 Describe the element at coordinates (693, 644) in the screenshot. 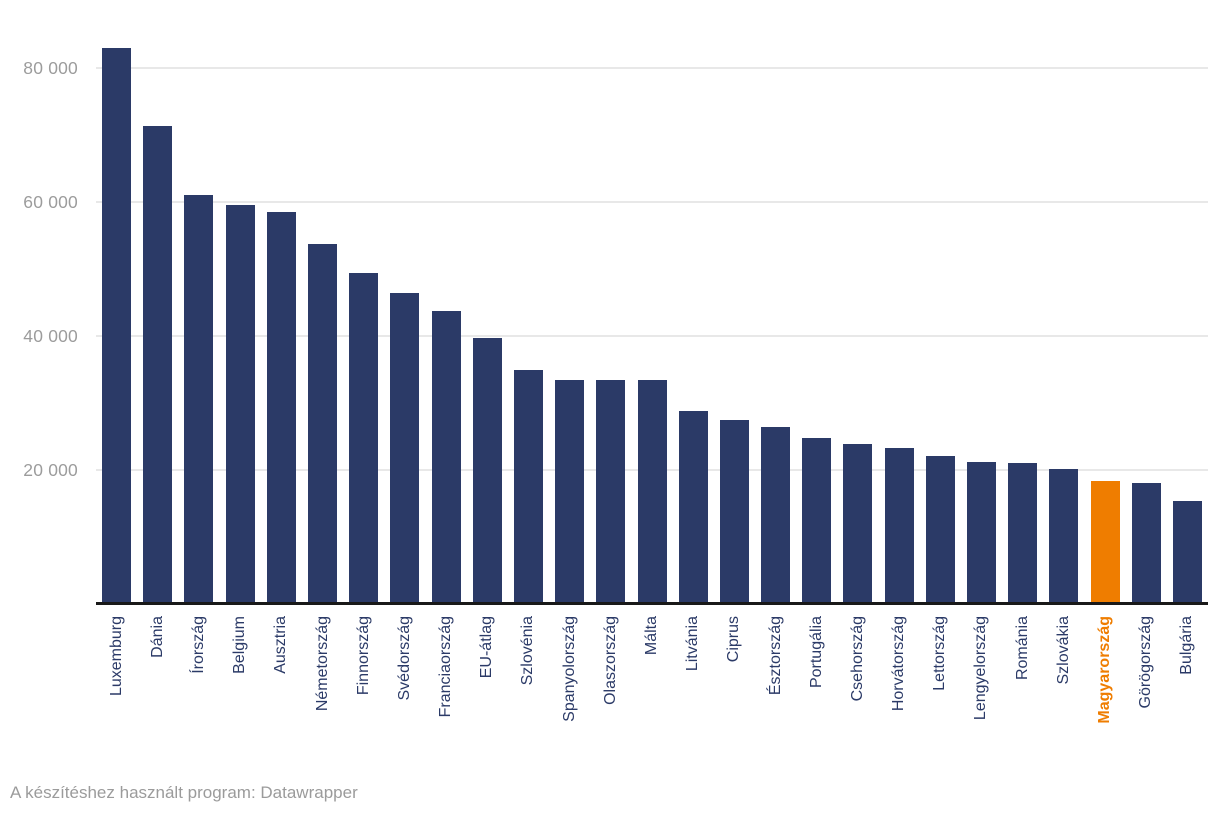

I see `x-axis-label: Litvánia` at that location.